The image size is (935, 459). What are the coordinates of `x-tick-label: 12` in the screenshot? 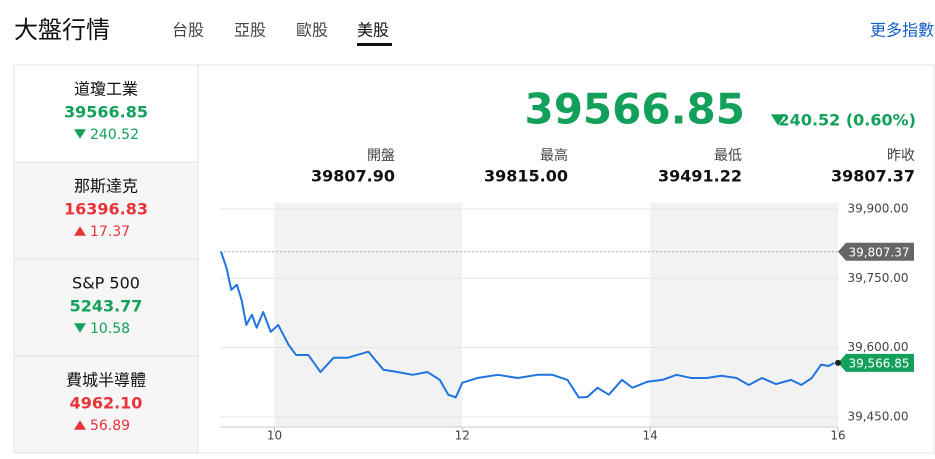 It's located at (462, 436).